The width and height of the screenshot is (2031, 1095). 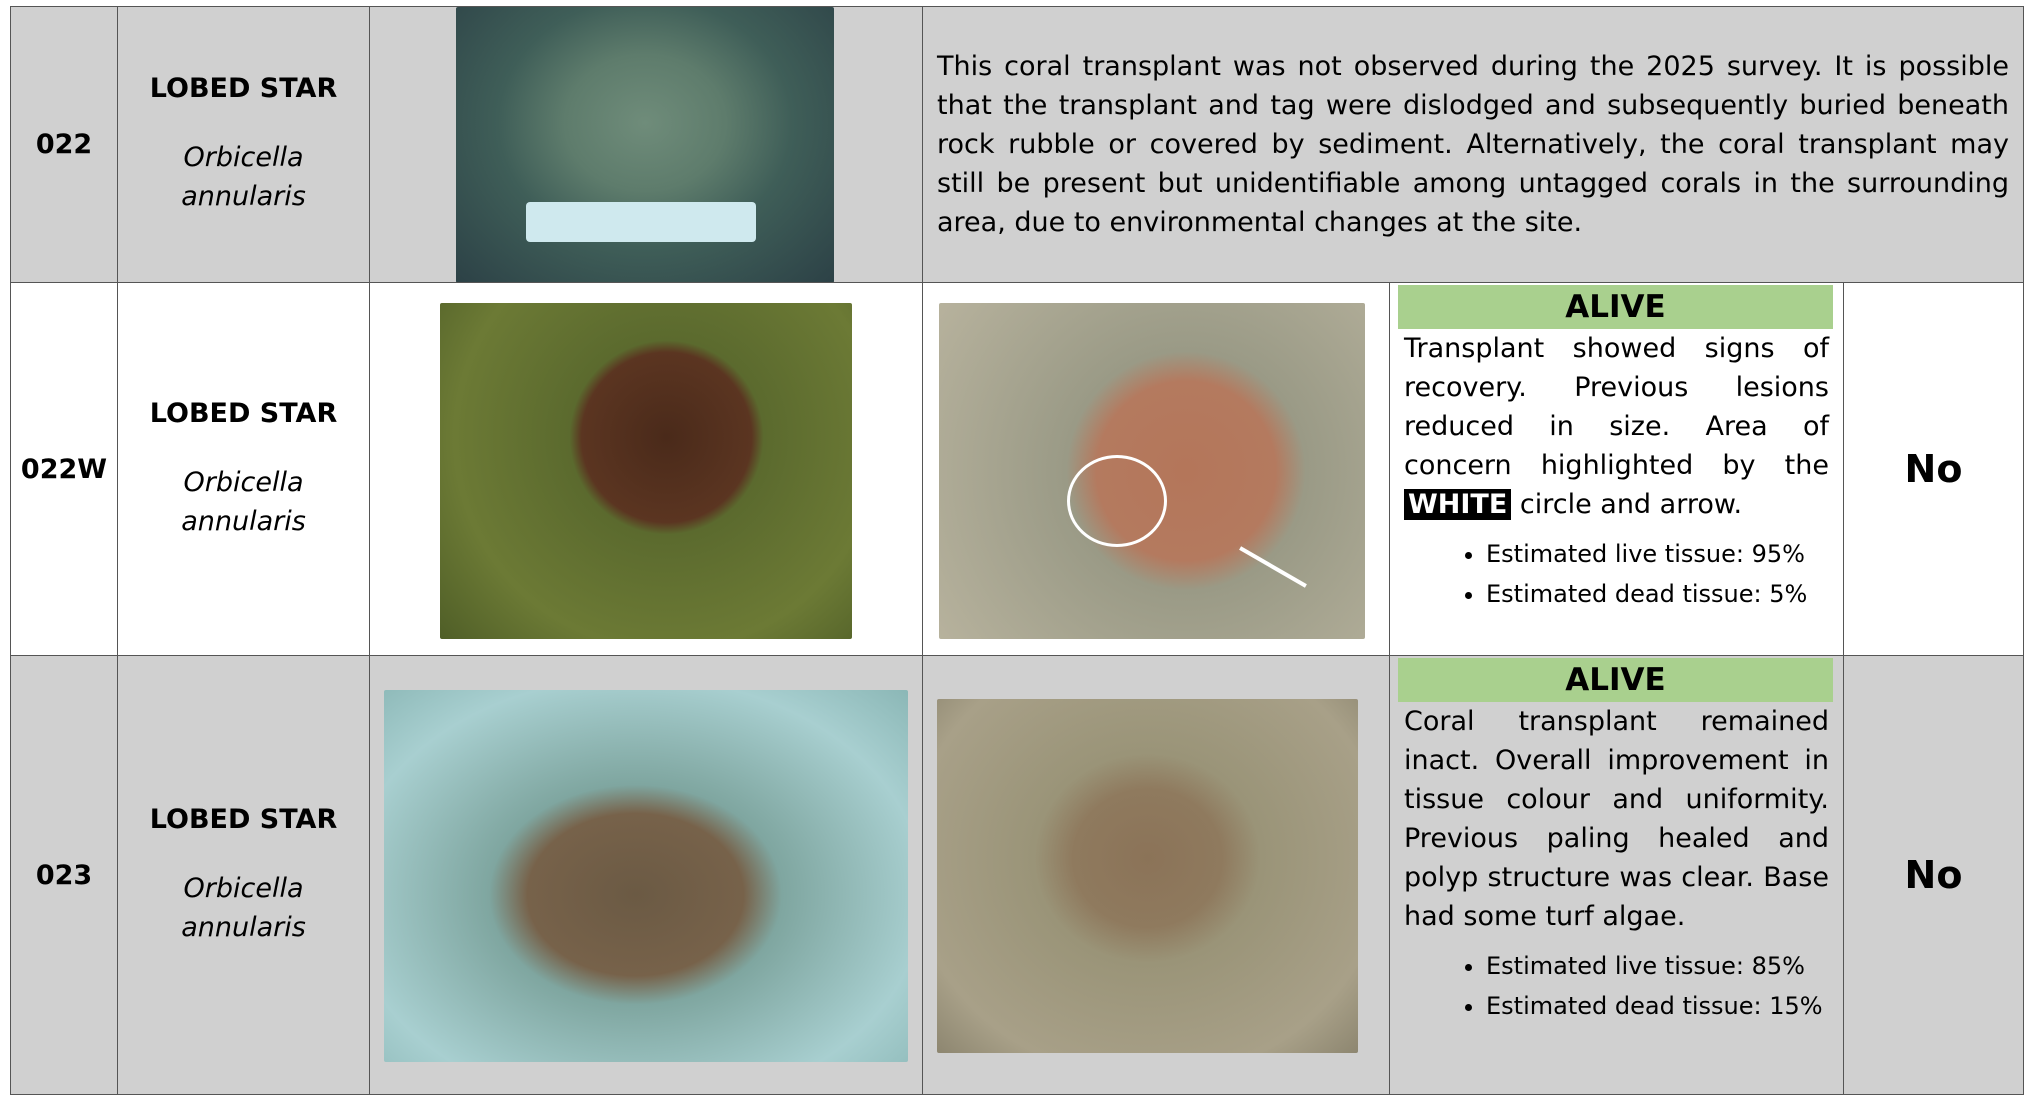 What do you see at coordinates (1664, 554) in the screenshot?
I see `bullet: Estimated live tissue: 95%` at bounding box center [1664, 554].